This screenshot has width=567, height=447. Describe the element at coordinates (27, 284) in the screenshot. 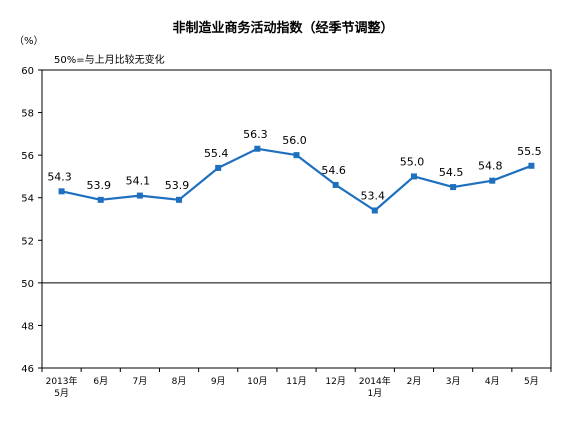

I see `y-tick-label: 50` at that location.